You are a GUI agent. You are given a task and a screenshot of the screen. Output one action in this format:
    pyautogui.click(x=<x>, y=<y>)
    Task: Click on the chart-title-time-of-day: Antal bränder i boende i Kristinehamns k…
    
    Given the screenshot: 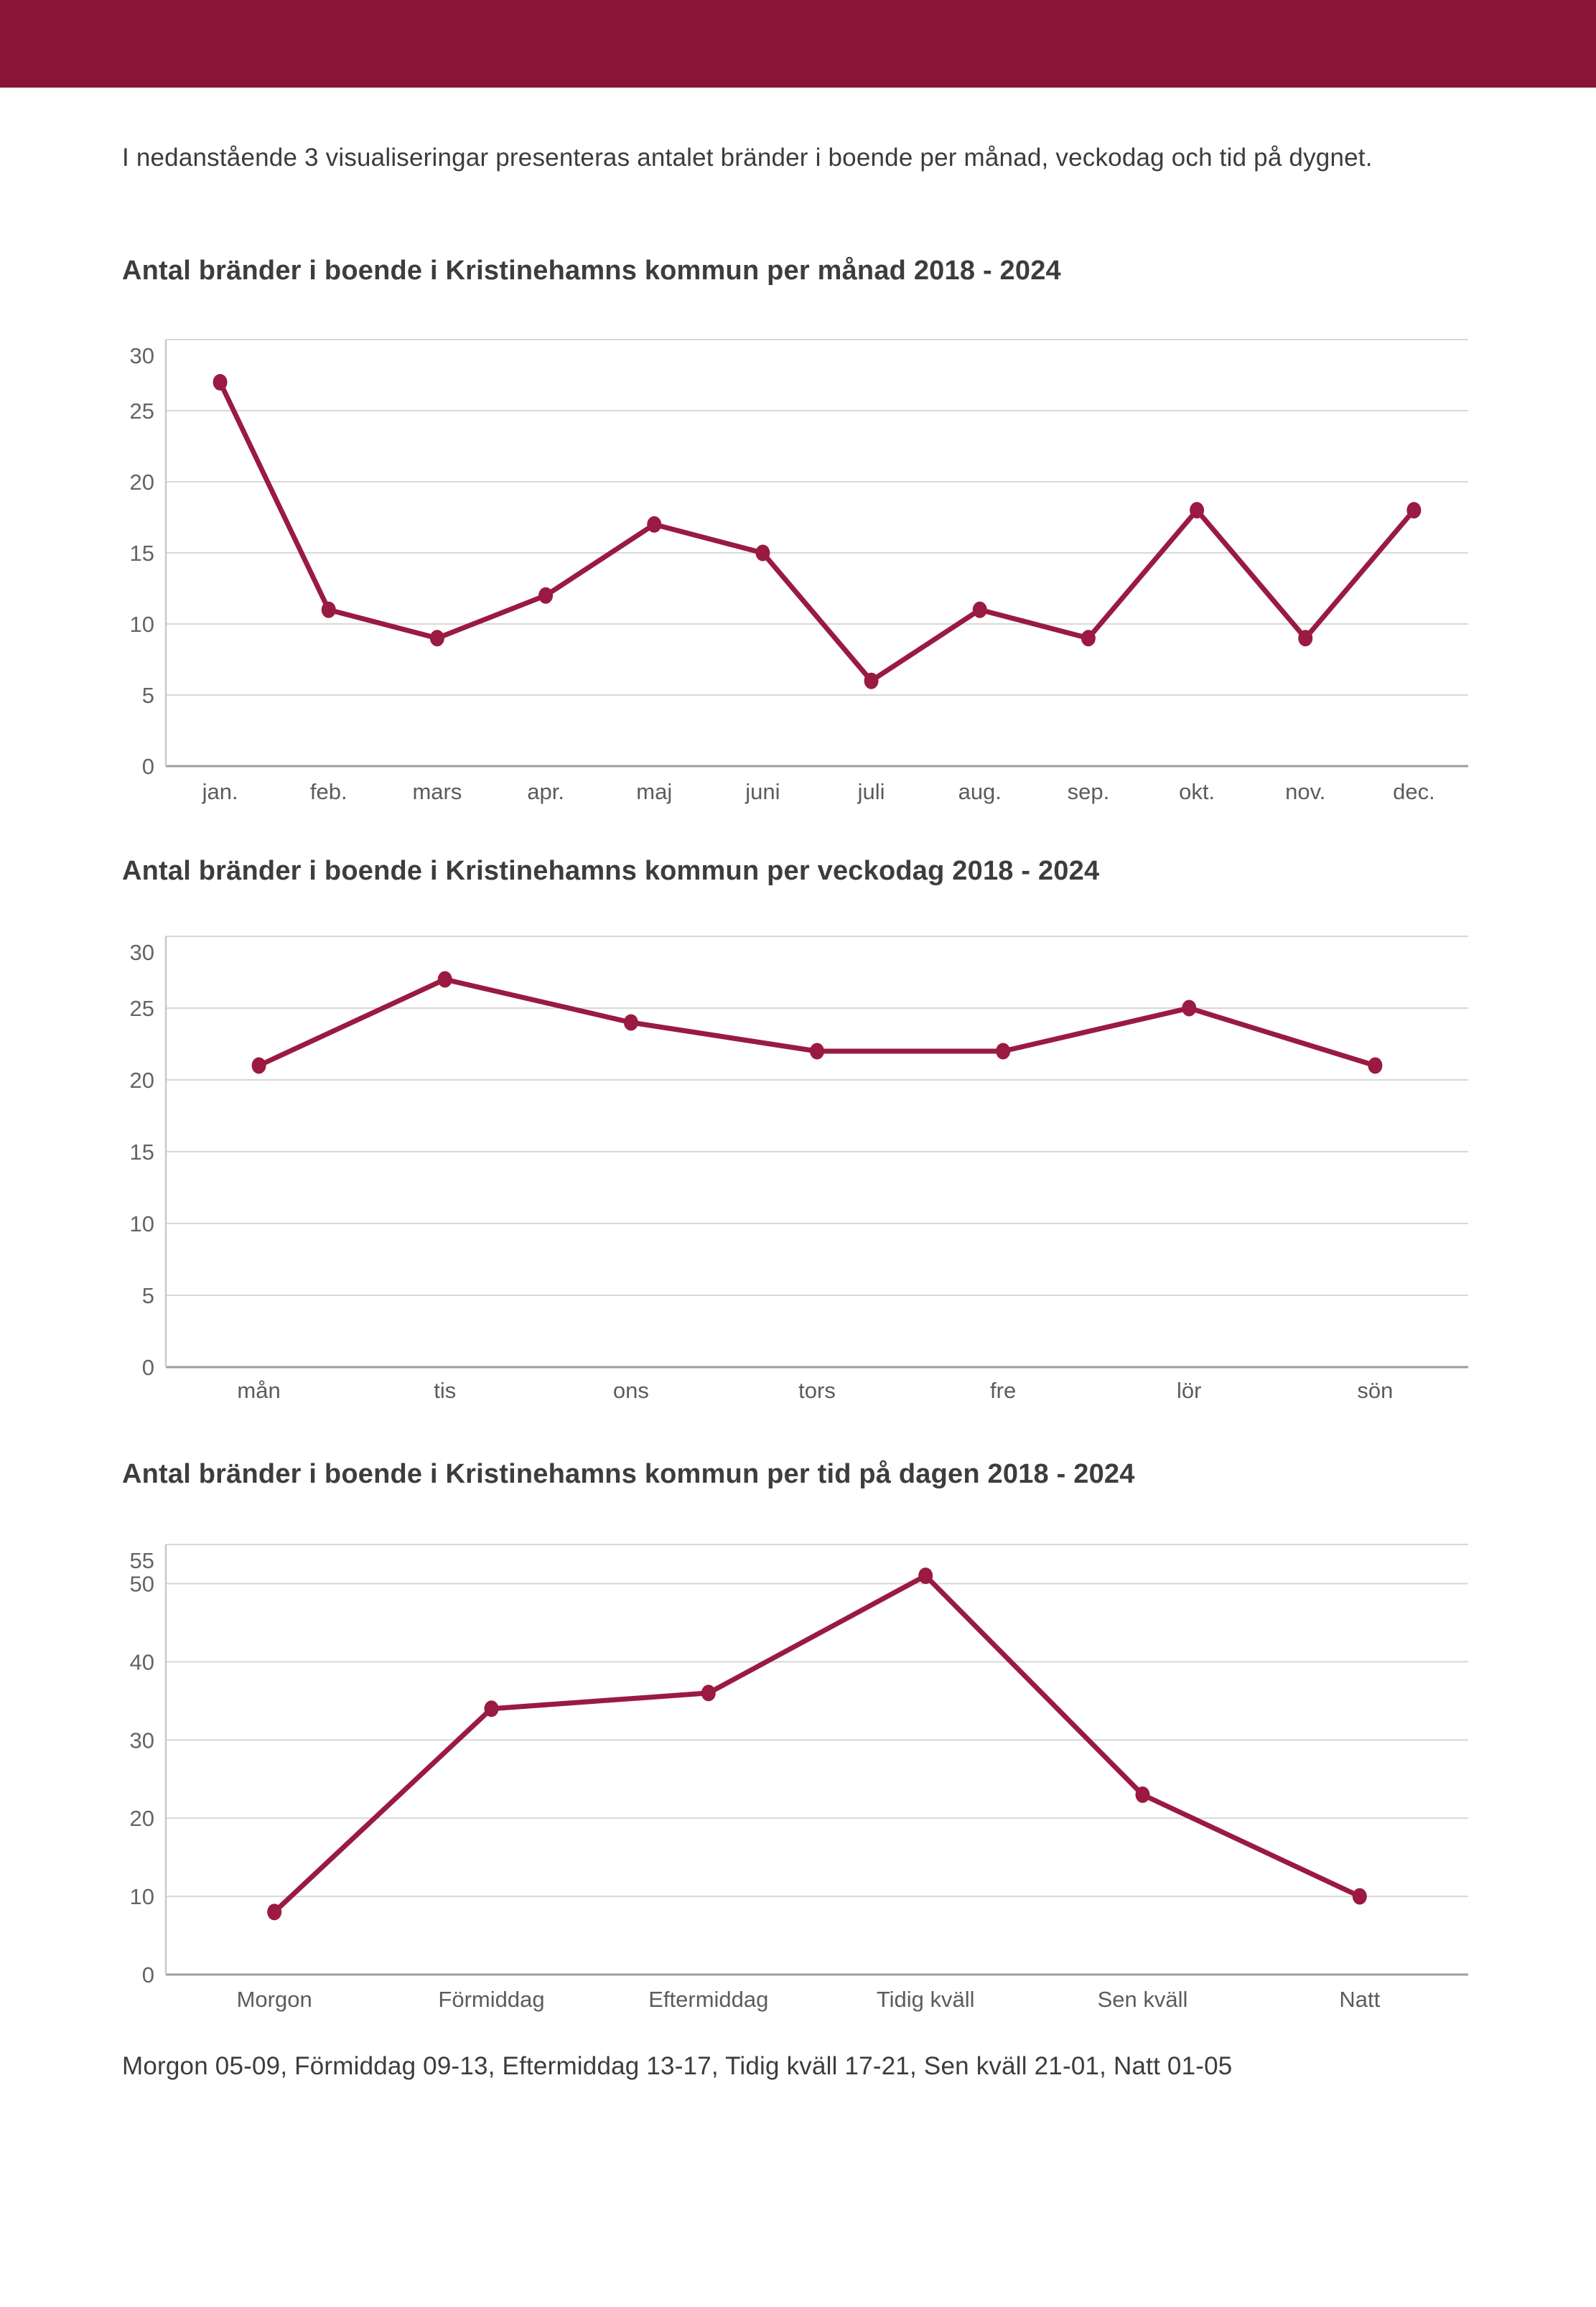 What is the action you would take?
    pyautogui.click(x=628, y=1474)
    